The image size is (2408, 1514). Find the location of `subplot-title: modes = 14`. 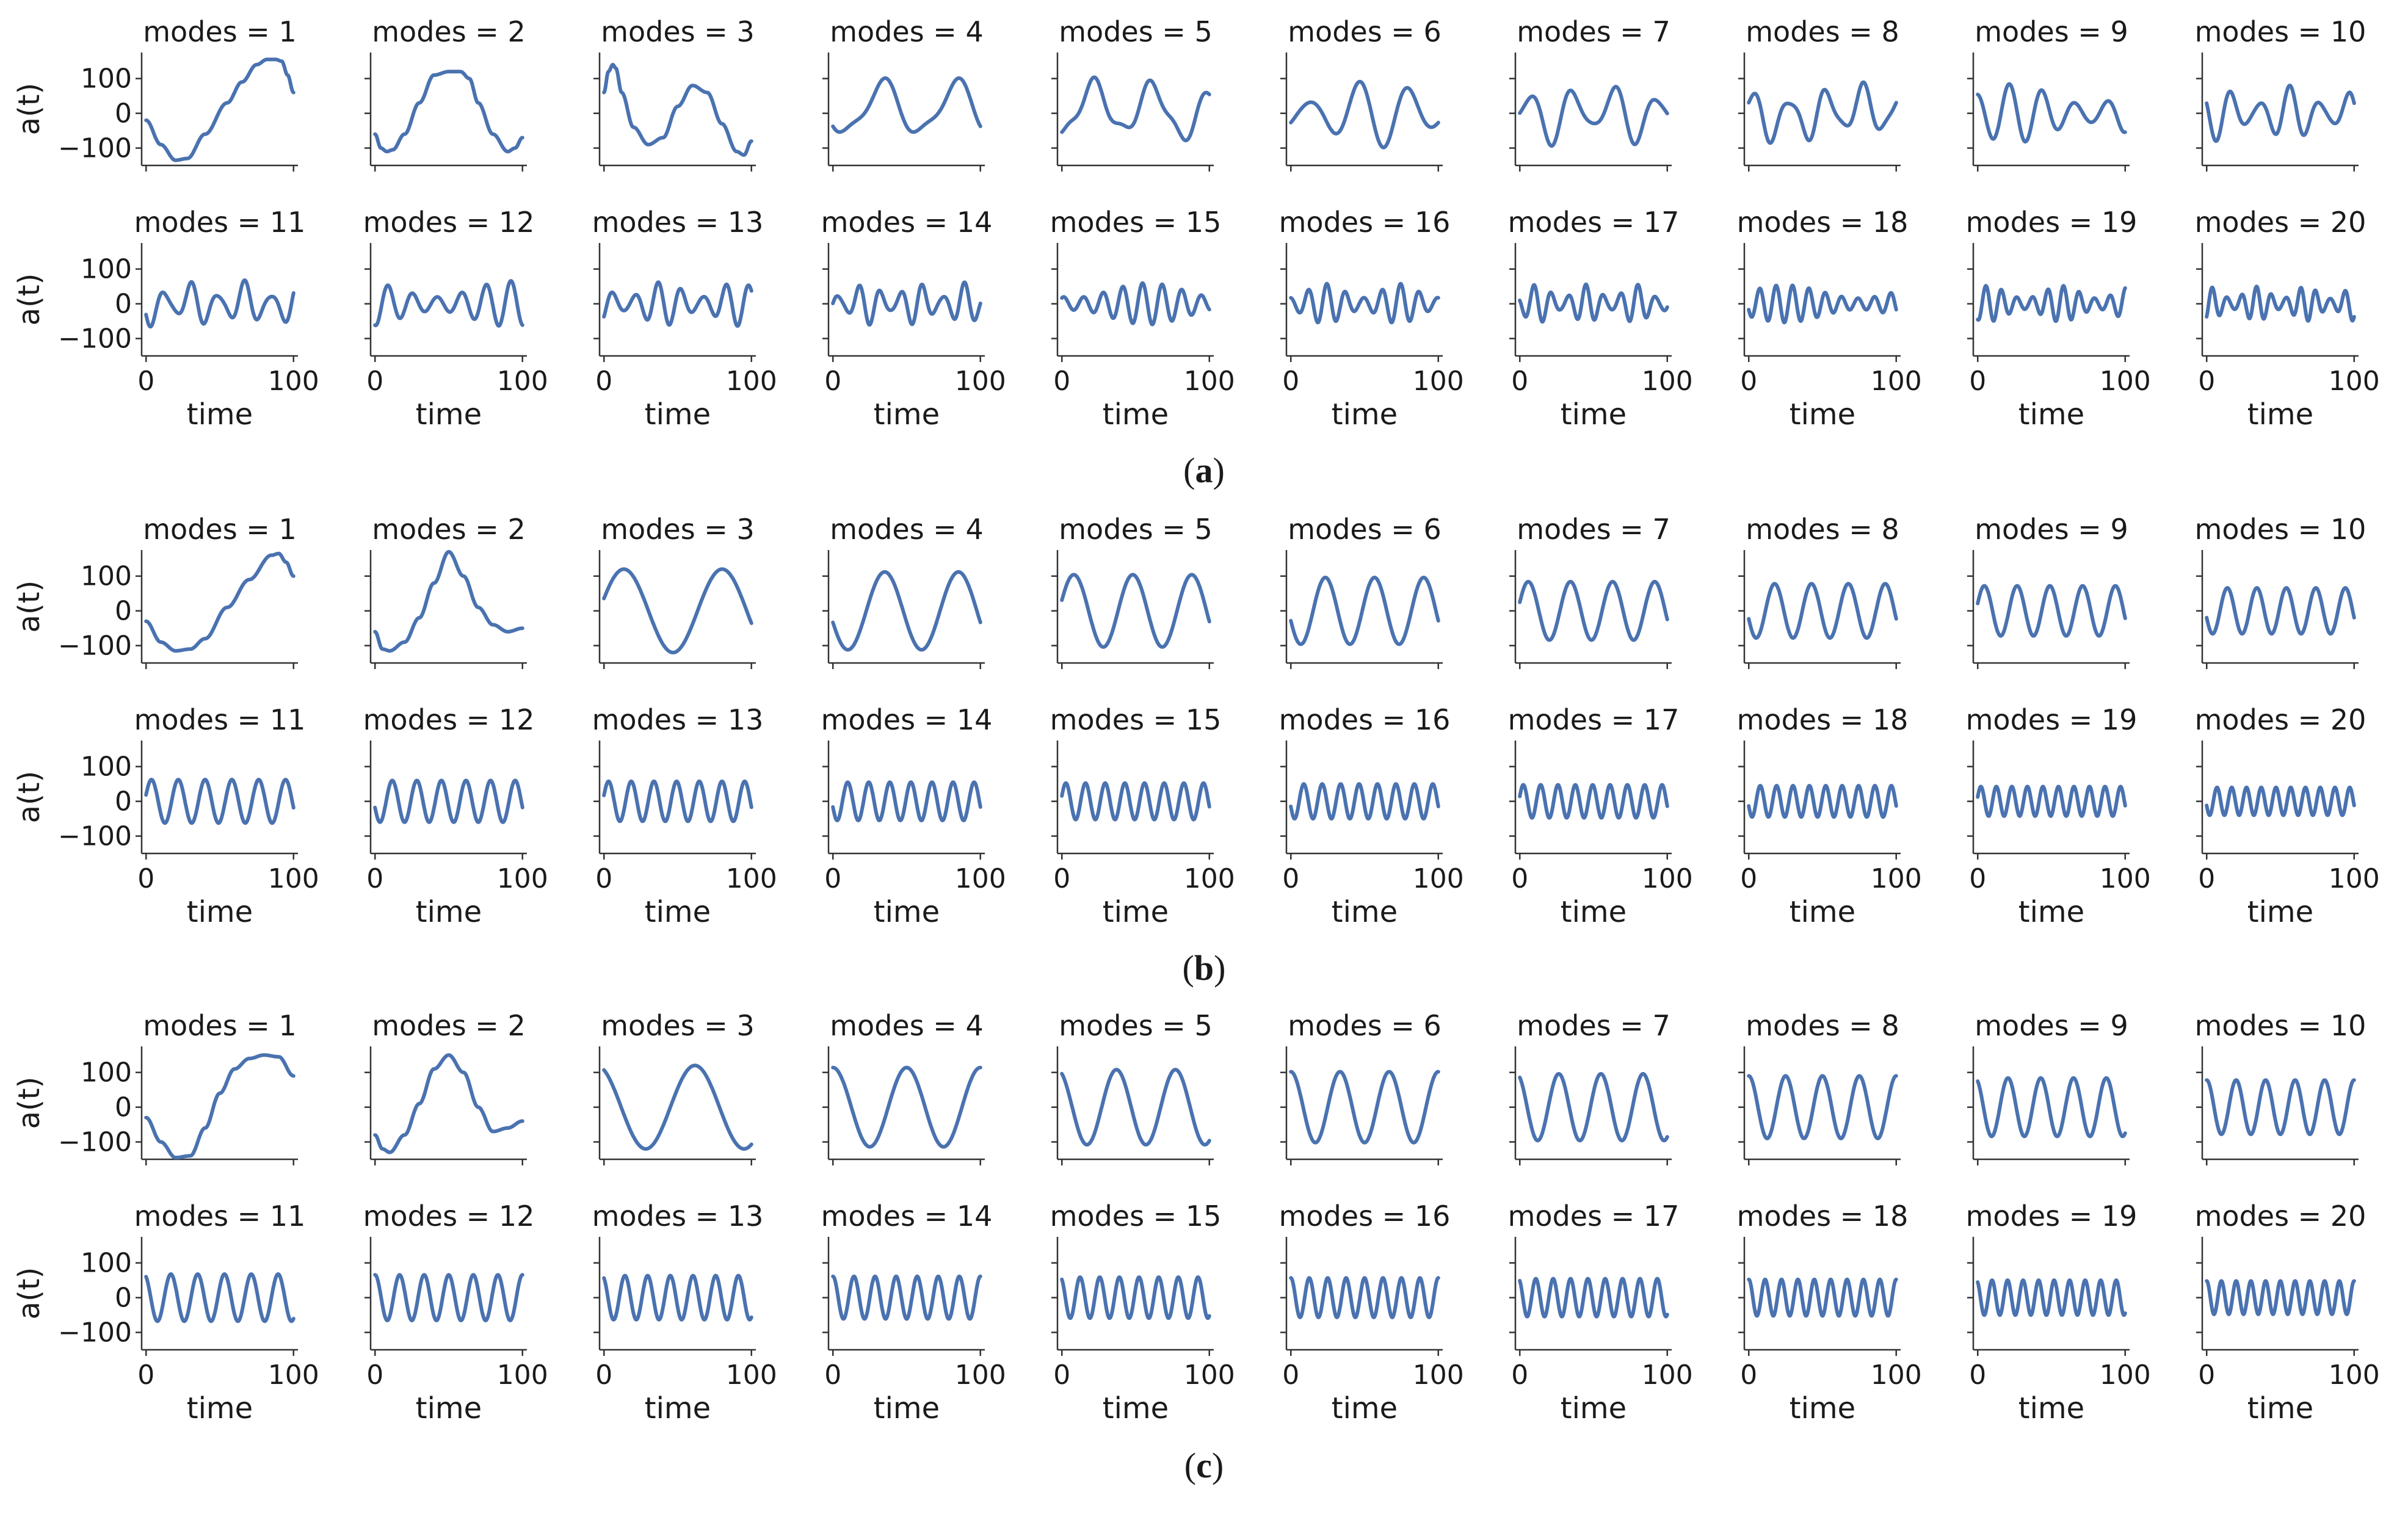

subplot-title: modes = 14 is located at coordinates (907, 222).